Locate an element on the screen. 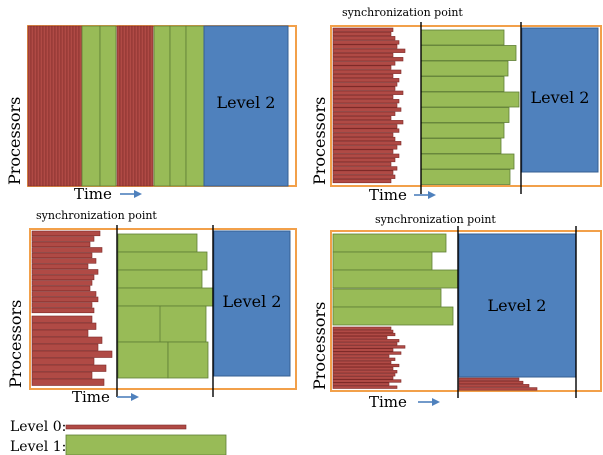  panel-3-time-arrowhead is located at coordinates (135, 397).